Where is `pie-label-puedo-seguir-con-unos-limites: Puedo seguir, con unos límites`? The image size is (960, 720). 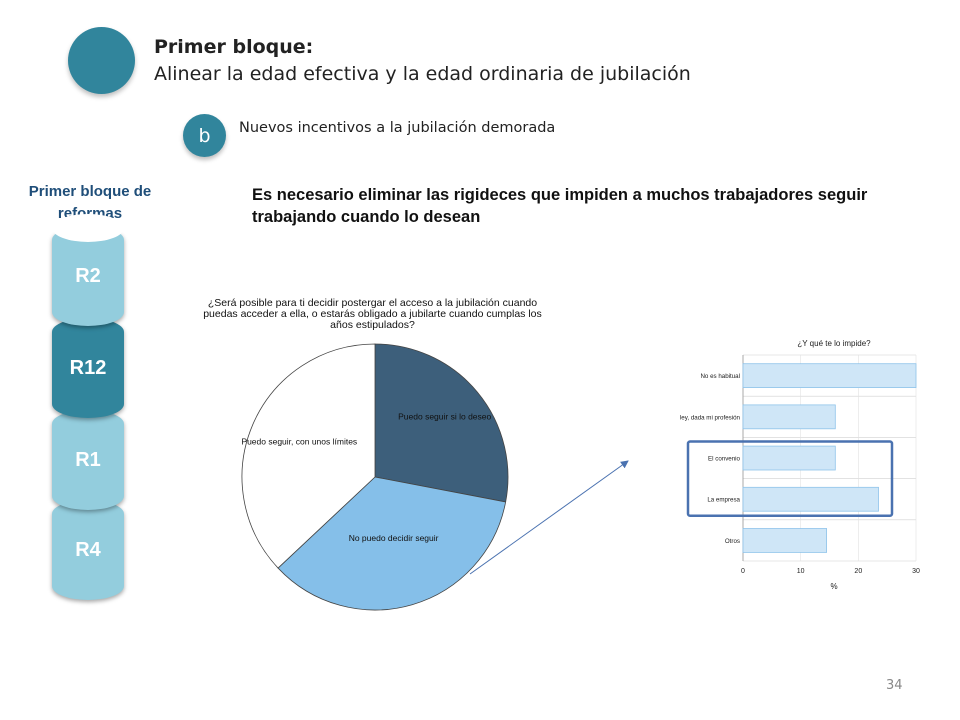
pie-label-puedo-seguir-con-unos-limites: Puedo seguir, con unos límites is located at coordinates (299, 441).